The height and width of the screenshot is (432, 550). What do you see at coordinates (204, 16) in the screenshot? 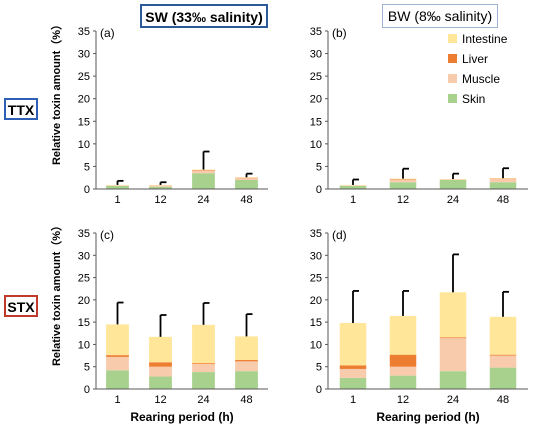
I see `condition-label-sw: SW (33‰ salinity)` at bounding box center [204, 16].